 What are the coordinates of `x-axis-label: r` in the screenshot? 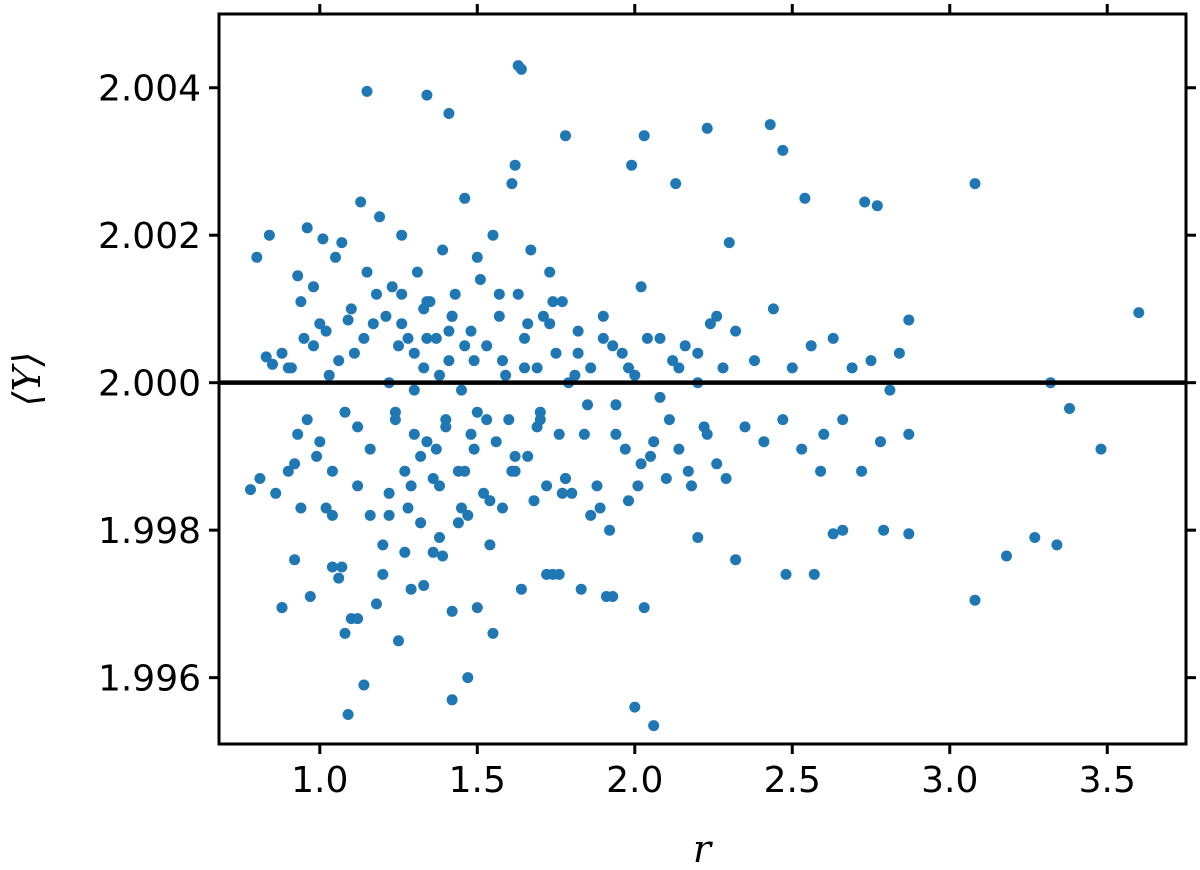 It's located at (703, 848).